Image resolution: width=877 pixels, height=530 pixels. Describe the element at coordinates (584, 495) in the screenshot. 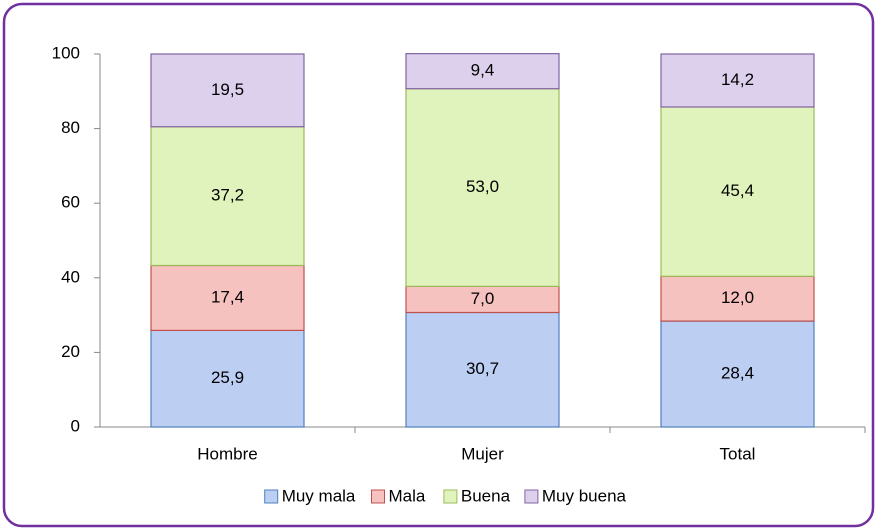

I see `legend-label: Muy buena` at that location.